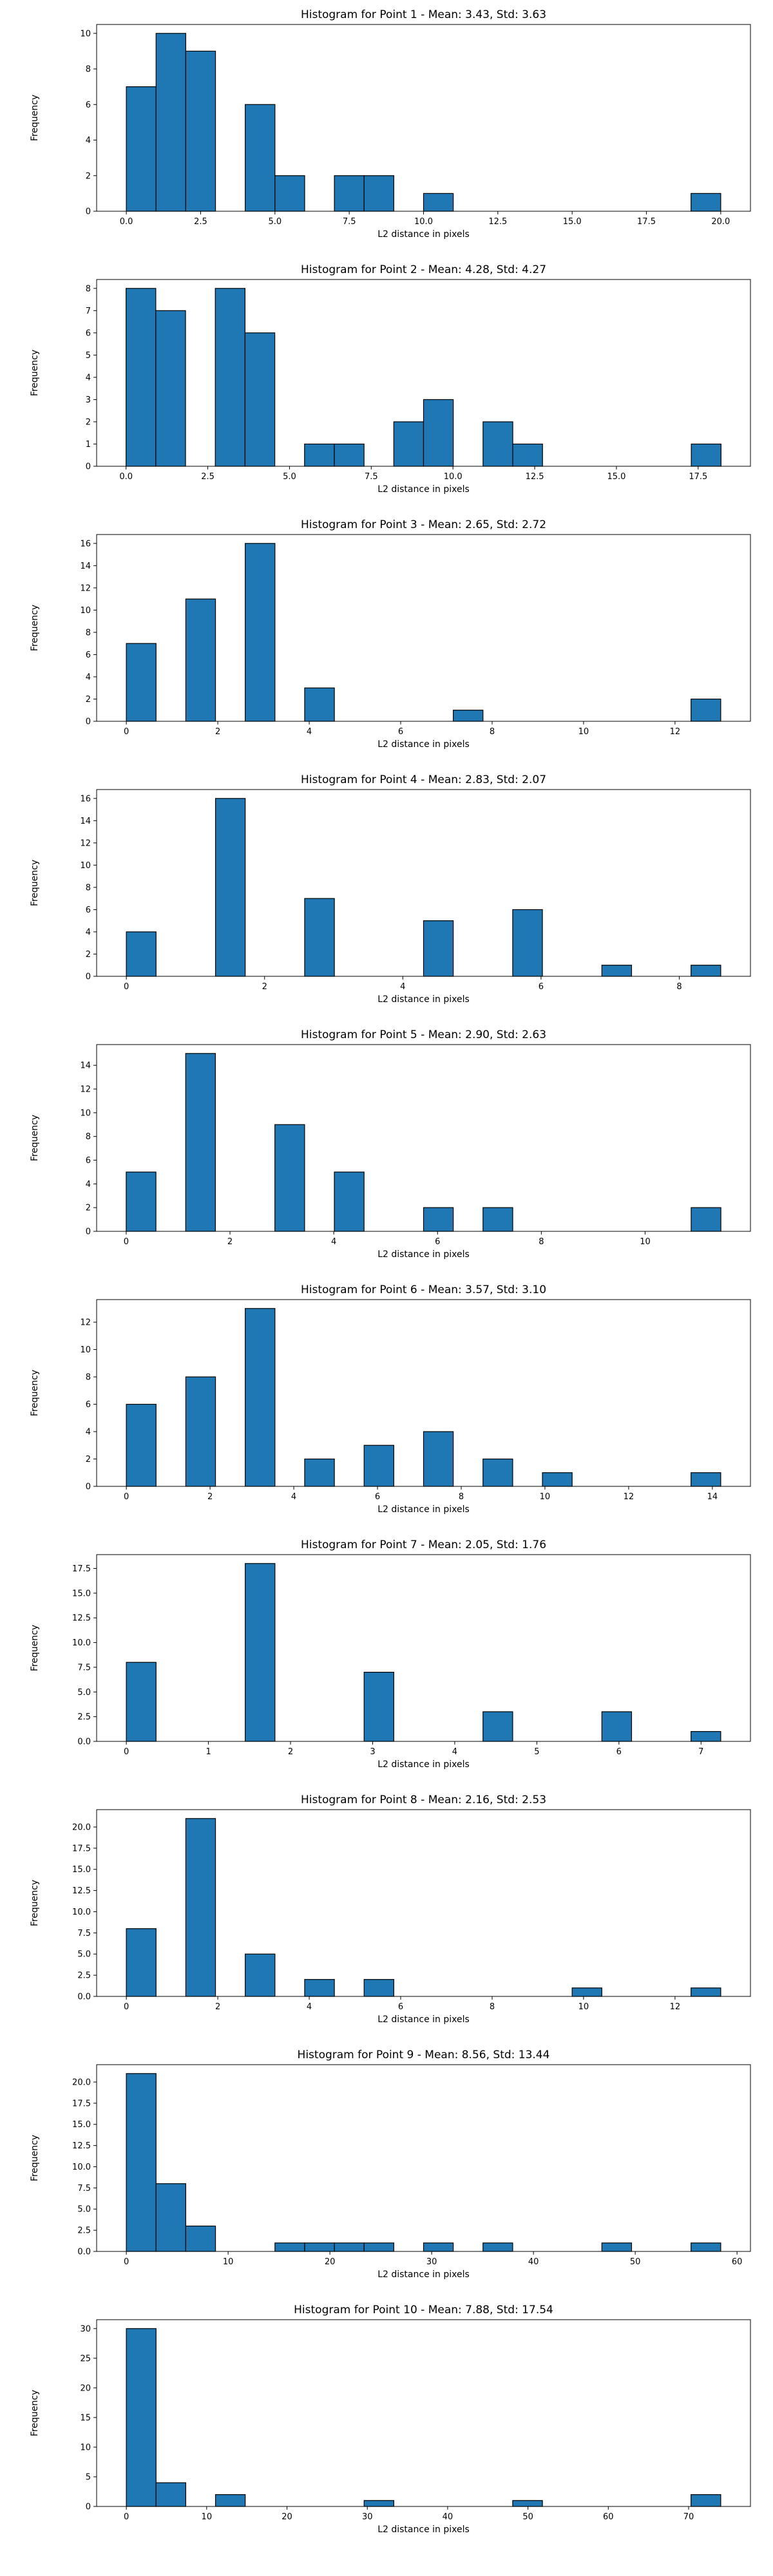 Image resolution: width=773 pixels, height=2576 pixels. Describe the element at coordinates (372, 1752) in the screenshot. I see `x-tick-label: 3` at that location.